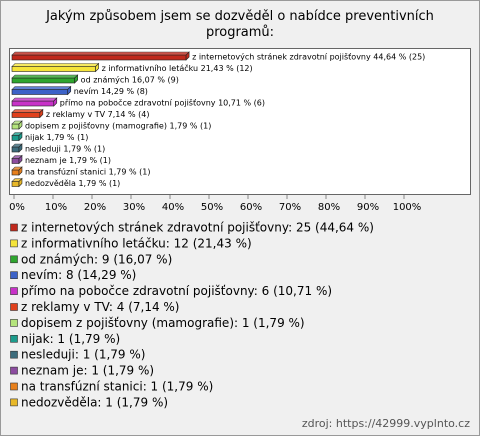  Describe the element at coordinates (87, 371) in the screenshot. I see `legend-label: neznam je: 1 (1,79 %)` at that location.